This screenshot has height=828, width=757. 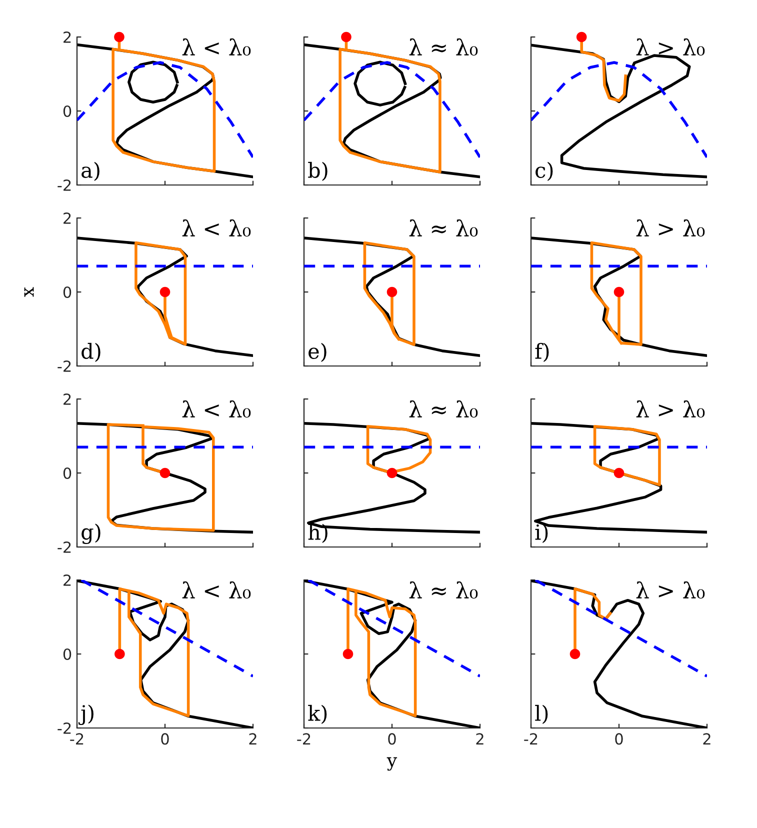 What do you see at coordinates (542, 352) in the screenshot?
I see `annotation: f)` at bounding box center [542, 352].